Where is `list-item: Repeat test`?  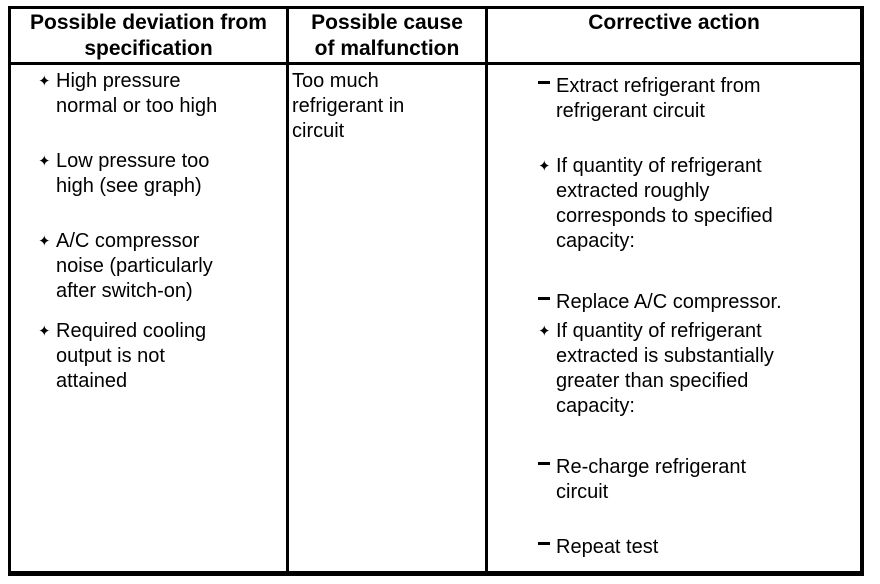 list-item: Repeat test is located at coordinates (696, 547).